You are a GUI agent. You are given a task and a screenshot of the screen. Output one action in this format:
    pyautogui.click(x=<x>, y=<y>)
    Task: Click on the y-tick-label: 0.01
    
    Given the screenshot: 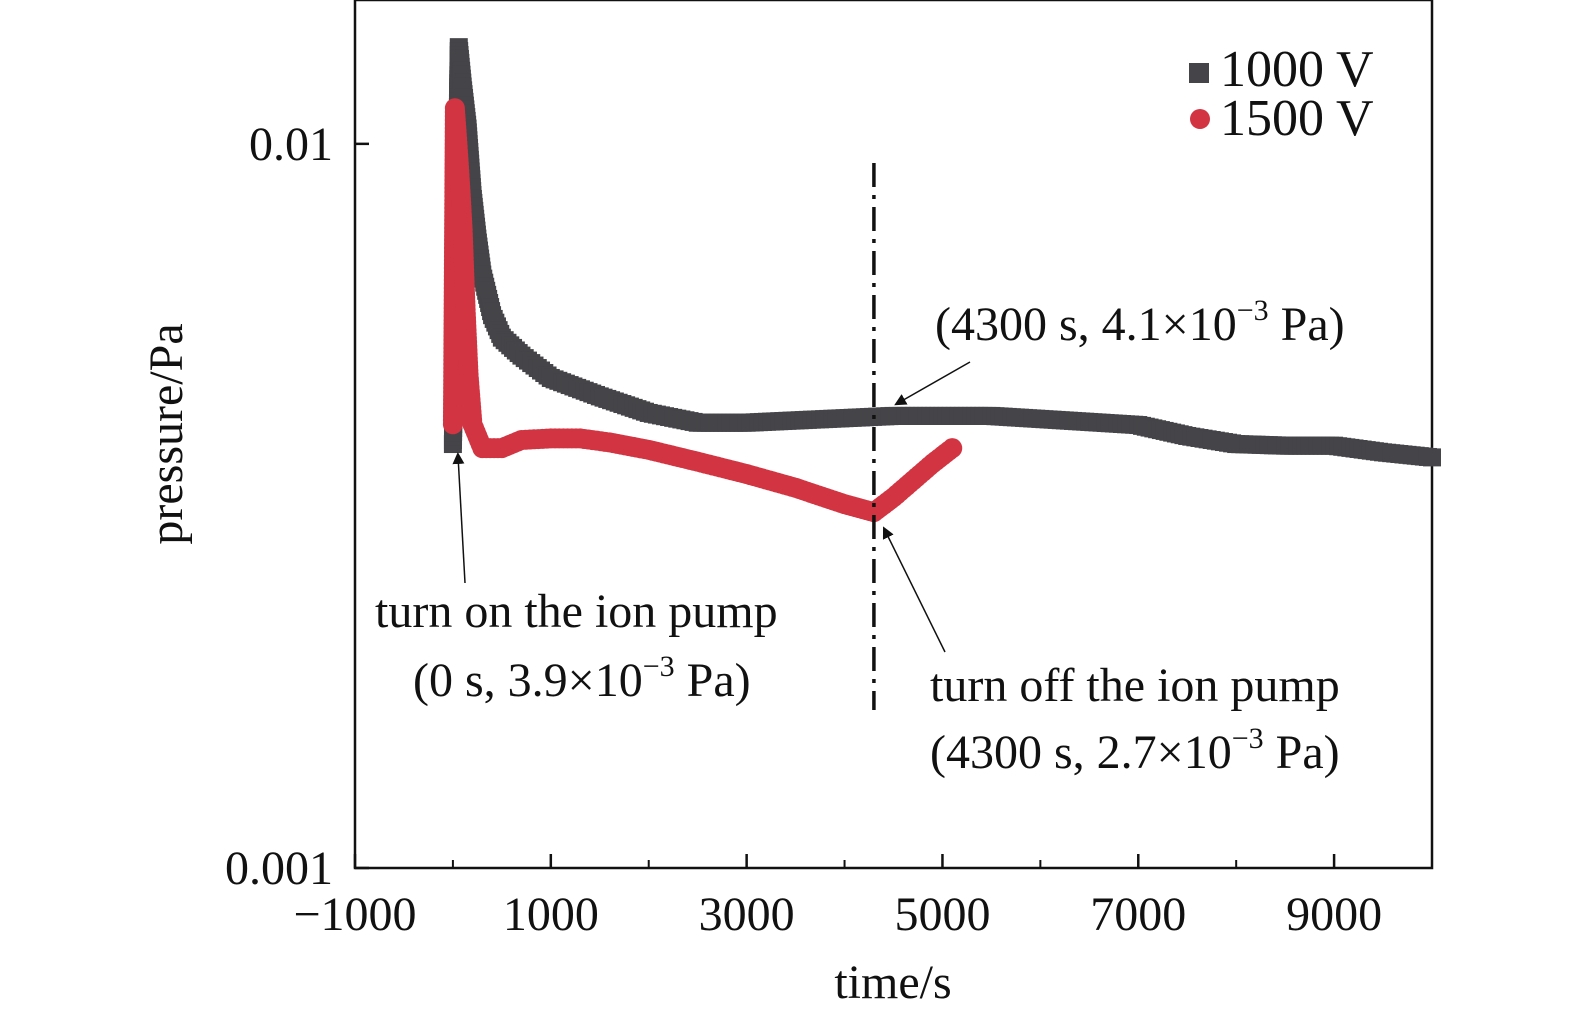 What is the action you would take?
    pyautogui.click(x=291, y=144)
    